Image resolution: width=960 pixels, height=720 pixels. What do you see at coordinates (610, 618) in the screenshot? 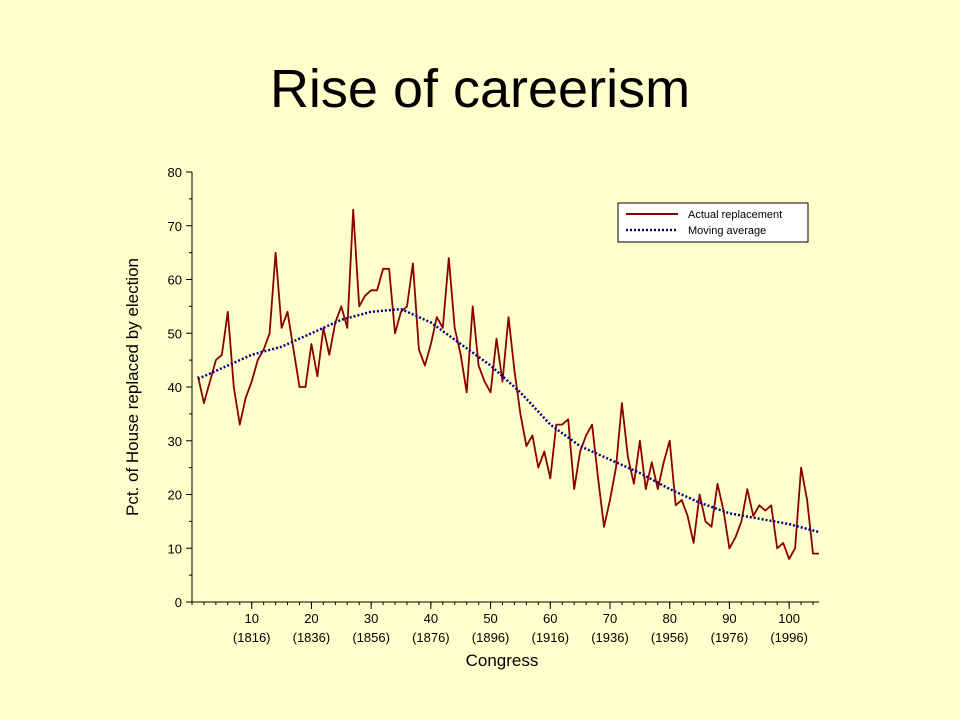
I see `x-tick-label: 70` at bounding box center [610, 618].